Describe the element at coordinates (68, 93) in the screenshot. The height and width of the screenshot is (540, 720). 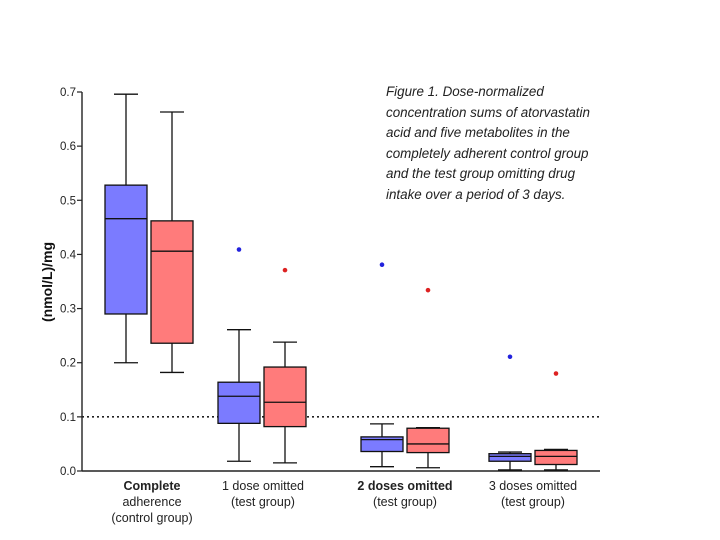
I see `y-tick-label: 0.7` at that location.